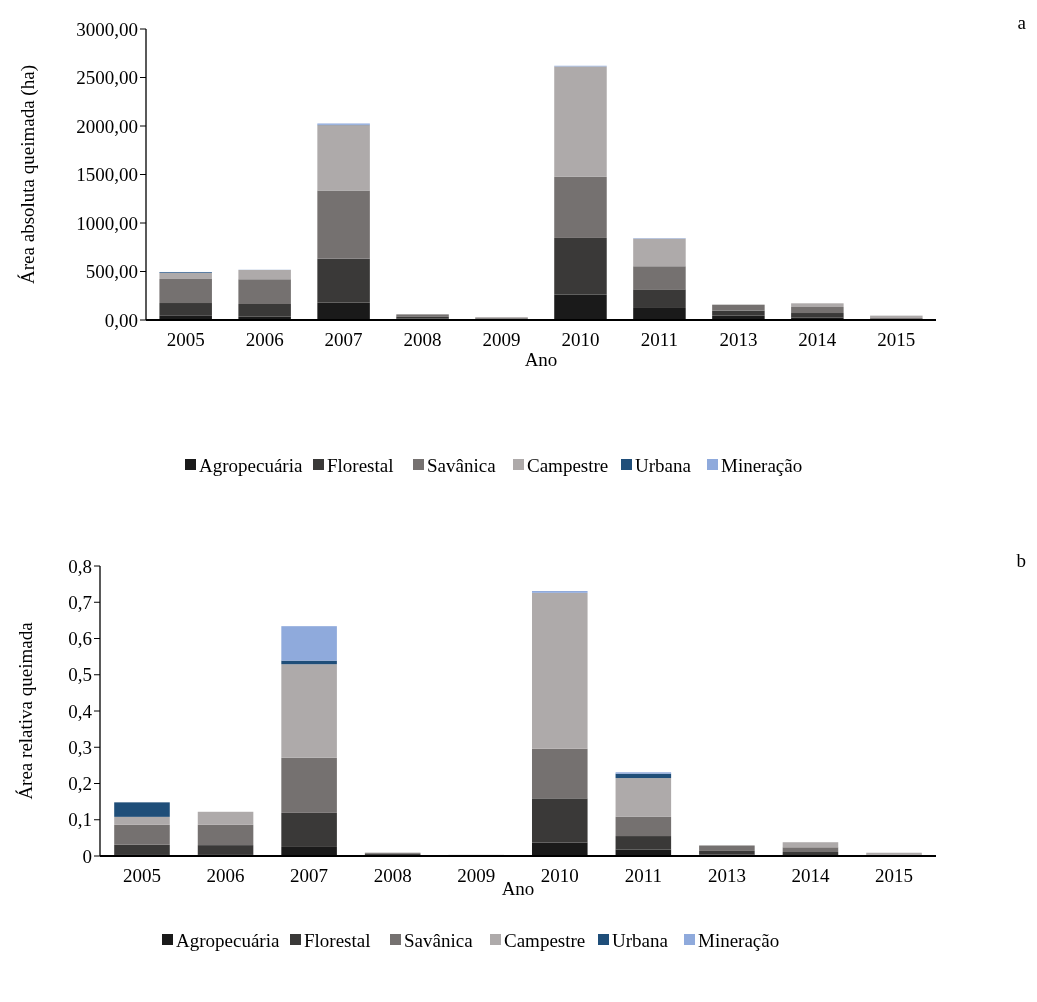  What do you see at coordinates (80, 711) in the screenshot?
I see `y-tick-label: 0,4` at bounding box center [80, 711].